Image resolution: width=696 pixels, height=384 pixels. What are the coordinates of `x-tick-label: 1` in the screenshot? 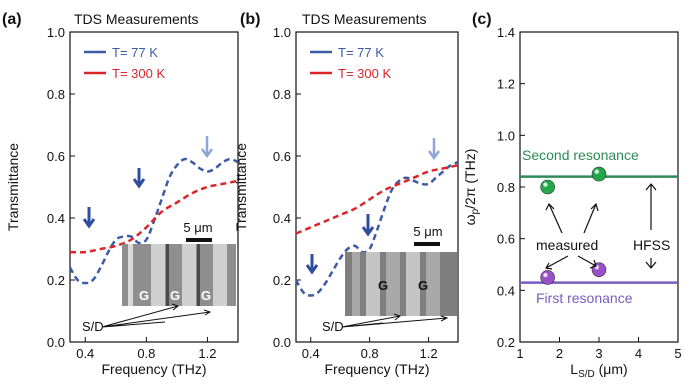 It's located at (519, 353).